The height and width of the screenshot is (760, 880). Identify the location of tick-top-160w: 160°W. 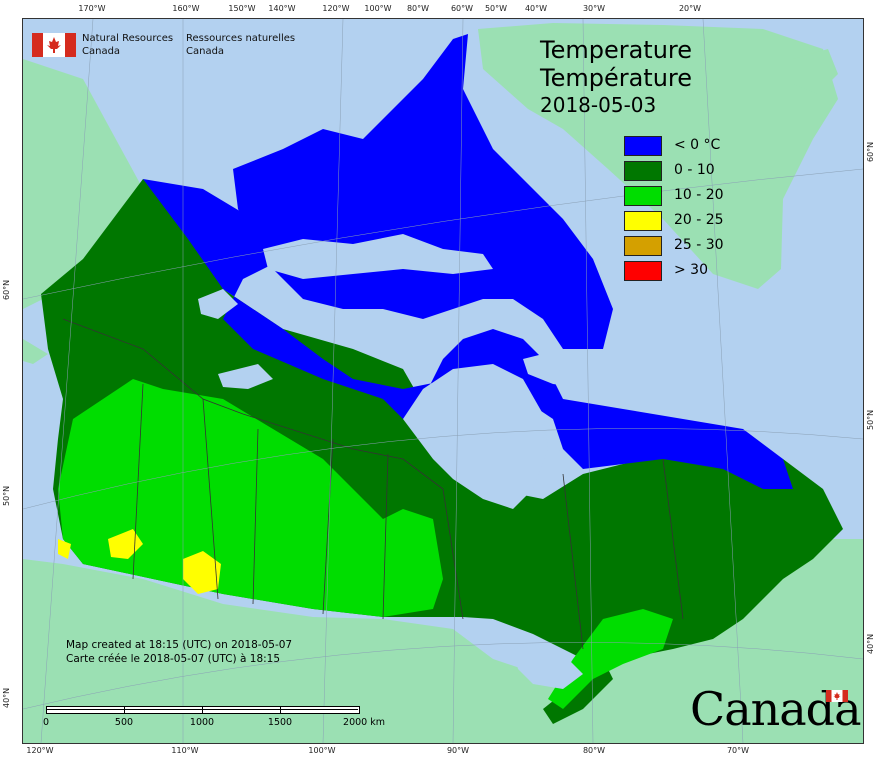
(186, 8).